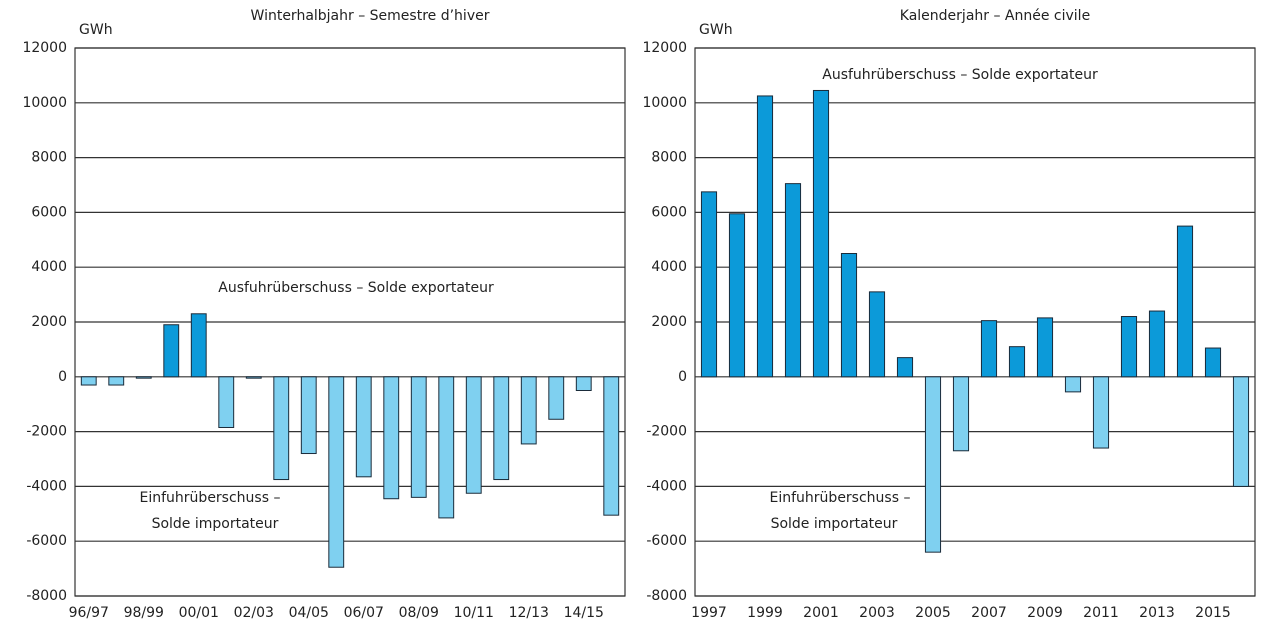  I want to click on x-tick-label: 2013, so click(1157, 613).